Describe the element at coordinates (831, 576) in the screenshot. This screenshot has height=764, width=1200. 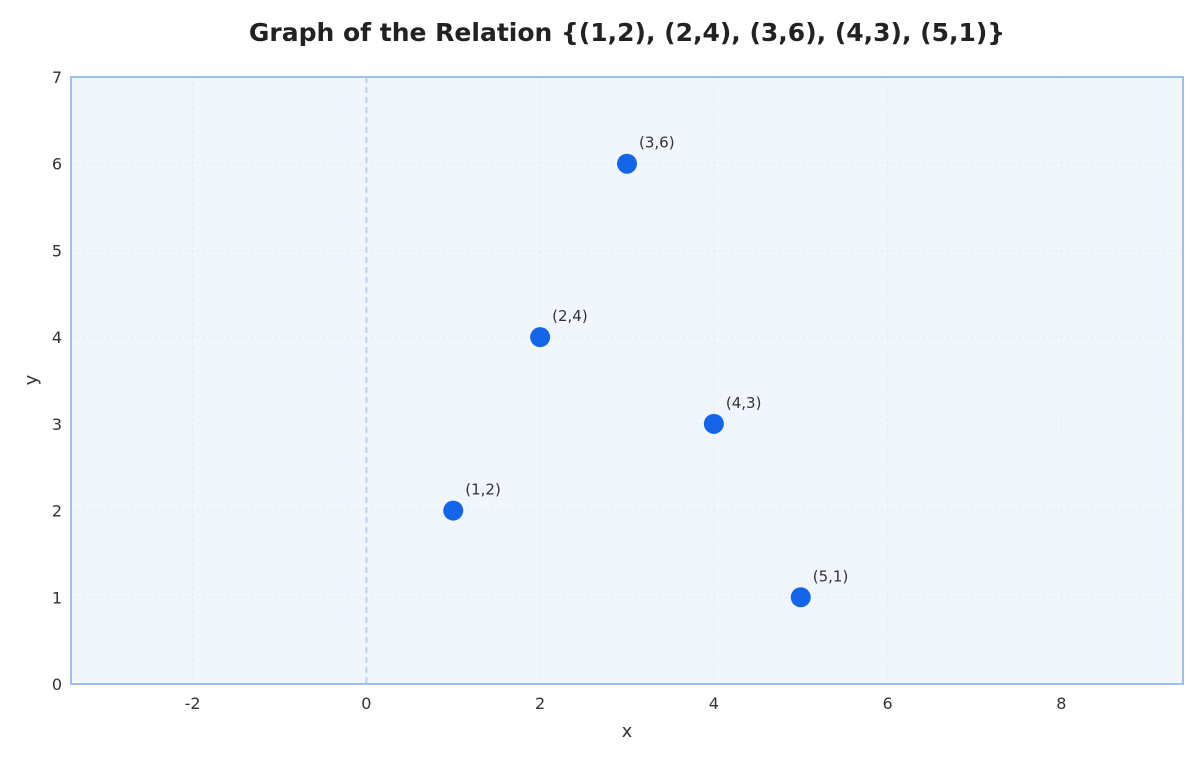
I see `data-point-label: (5,1)` at that location.